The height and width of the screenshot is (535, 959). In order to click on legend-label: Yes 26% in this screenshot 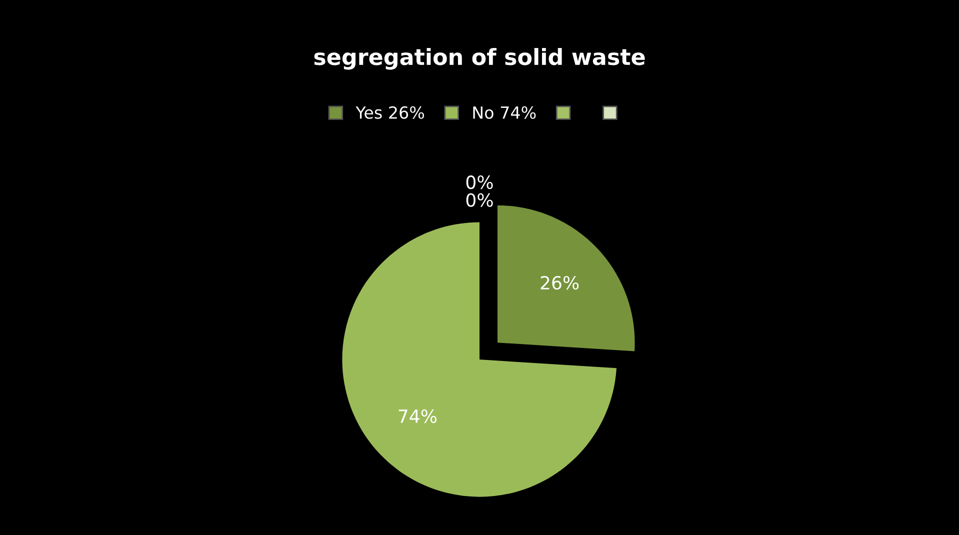, I will do `click(390, 112)`.